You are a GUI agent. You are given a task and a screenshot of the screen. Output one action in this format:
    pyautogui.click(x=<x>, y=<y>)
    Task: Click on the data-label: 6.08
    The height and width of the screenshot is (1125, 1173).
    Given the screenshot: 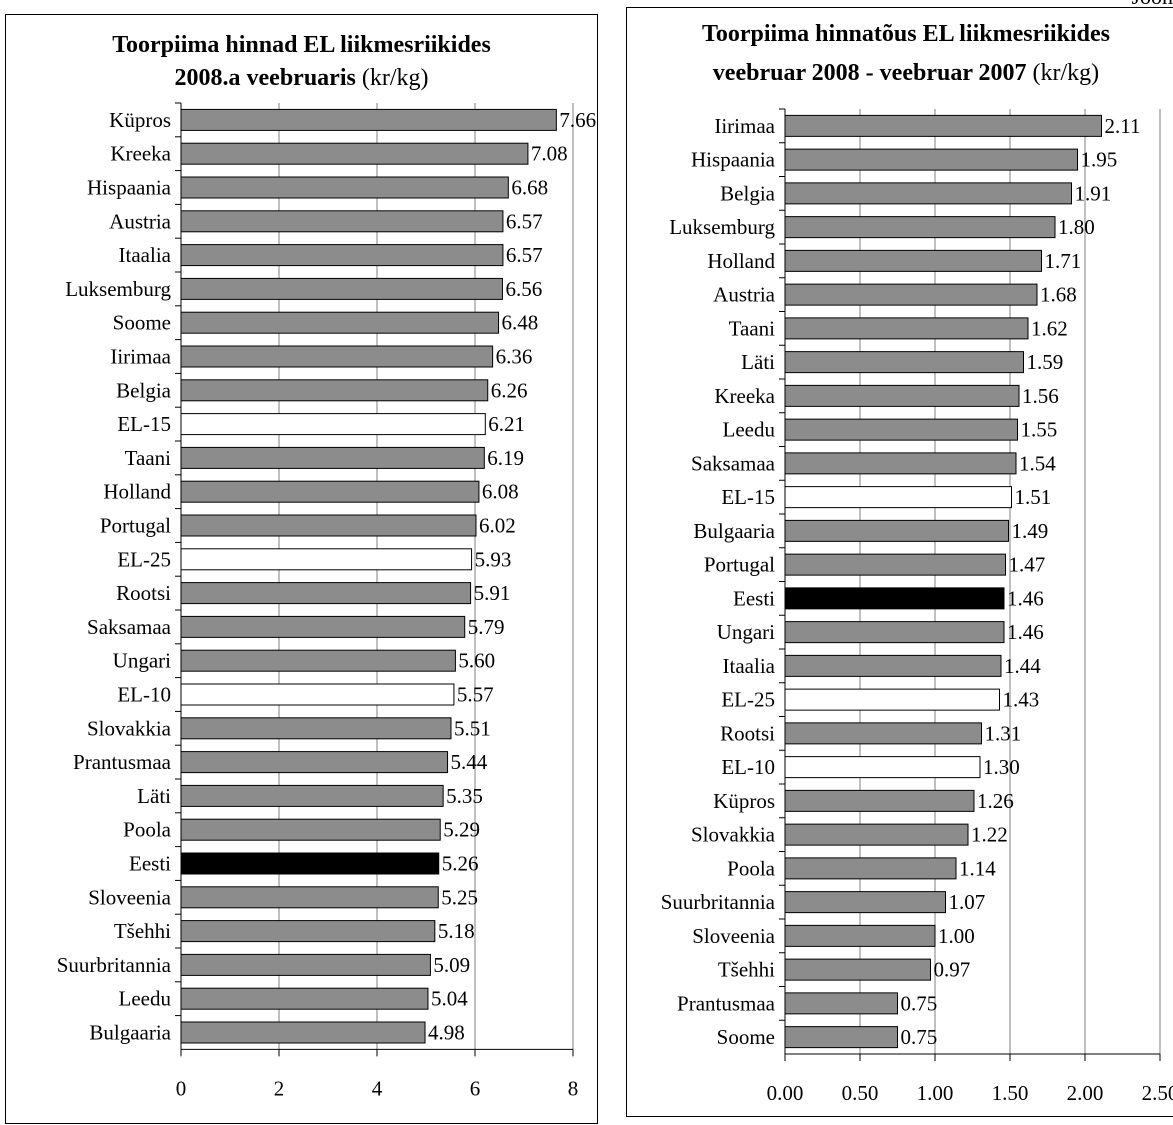 What is the action you would take?
    pyautogui.click(x=500, y=492)
    